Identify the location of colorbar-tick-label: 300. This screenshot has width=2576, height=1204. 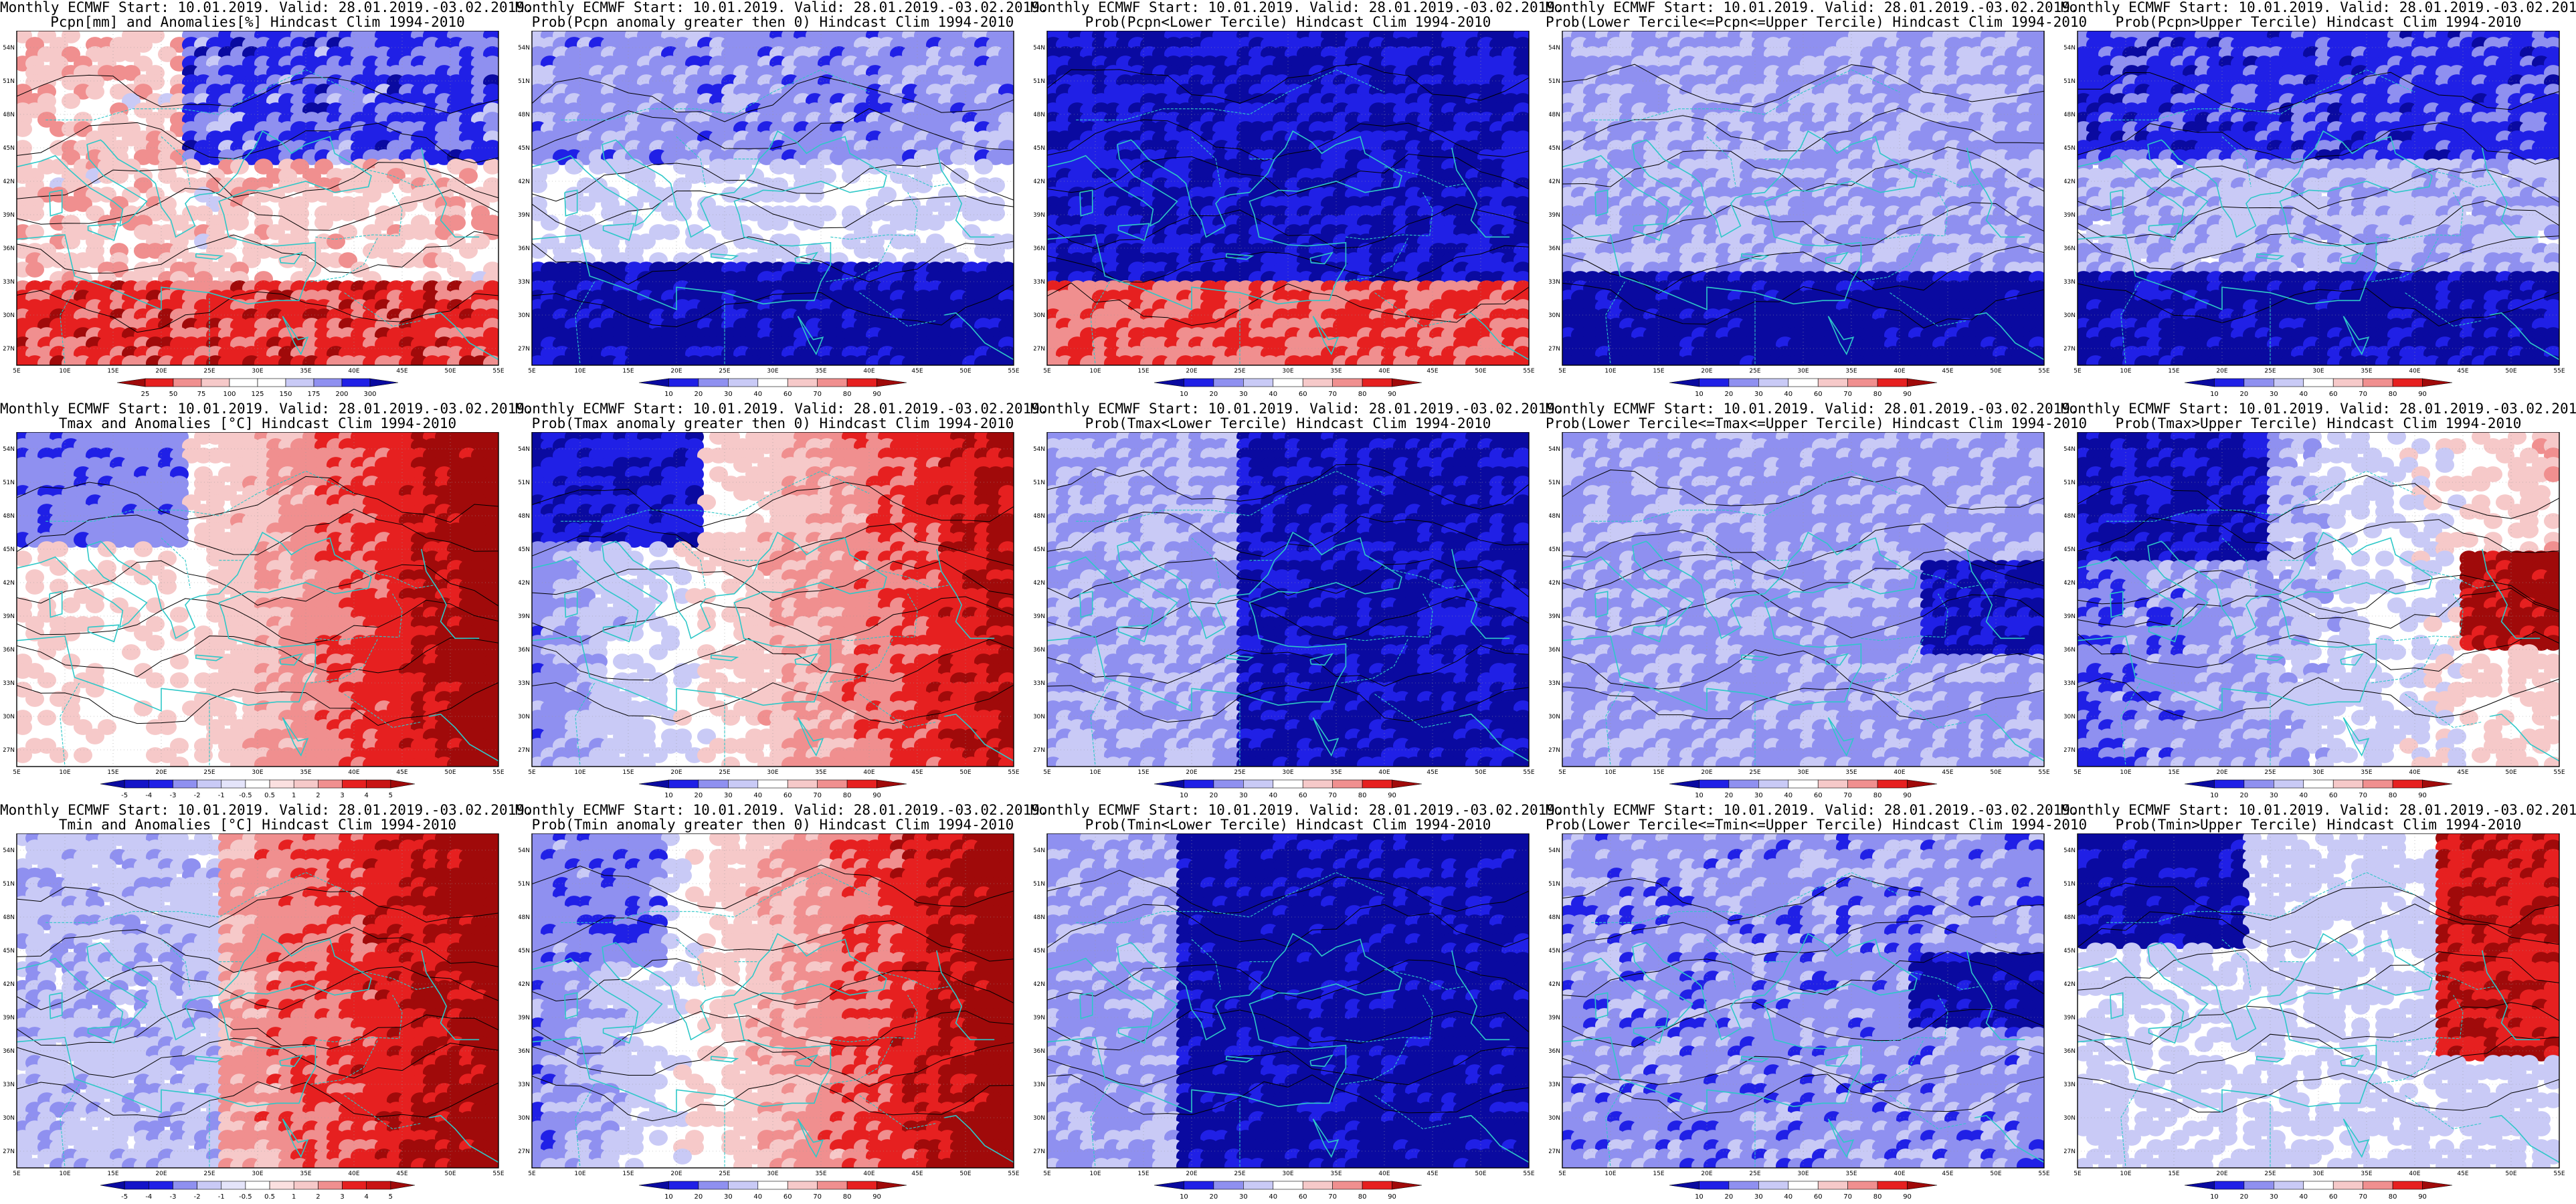
(369, 394).